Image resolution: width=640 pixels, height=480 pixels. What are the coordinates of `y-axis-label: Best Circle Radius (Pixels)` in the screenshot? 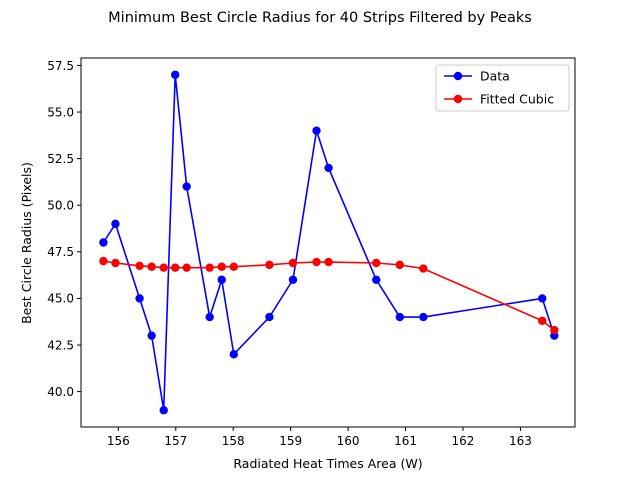 It's located at (26, 243).